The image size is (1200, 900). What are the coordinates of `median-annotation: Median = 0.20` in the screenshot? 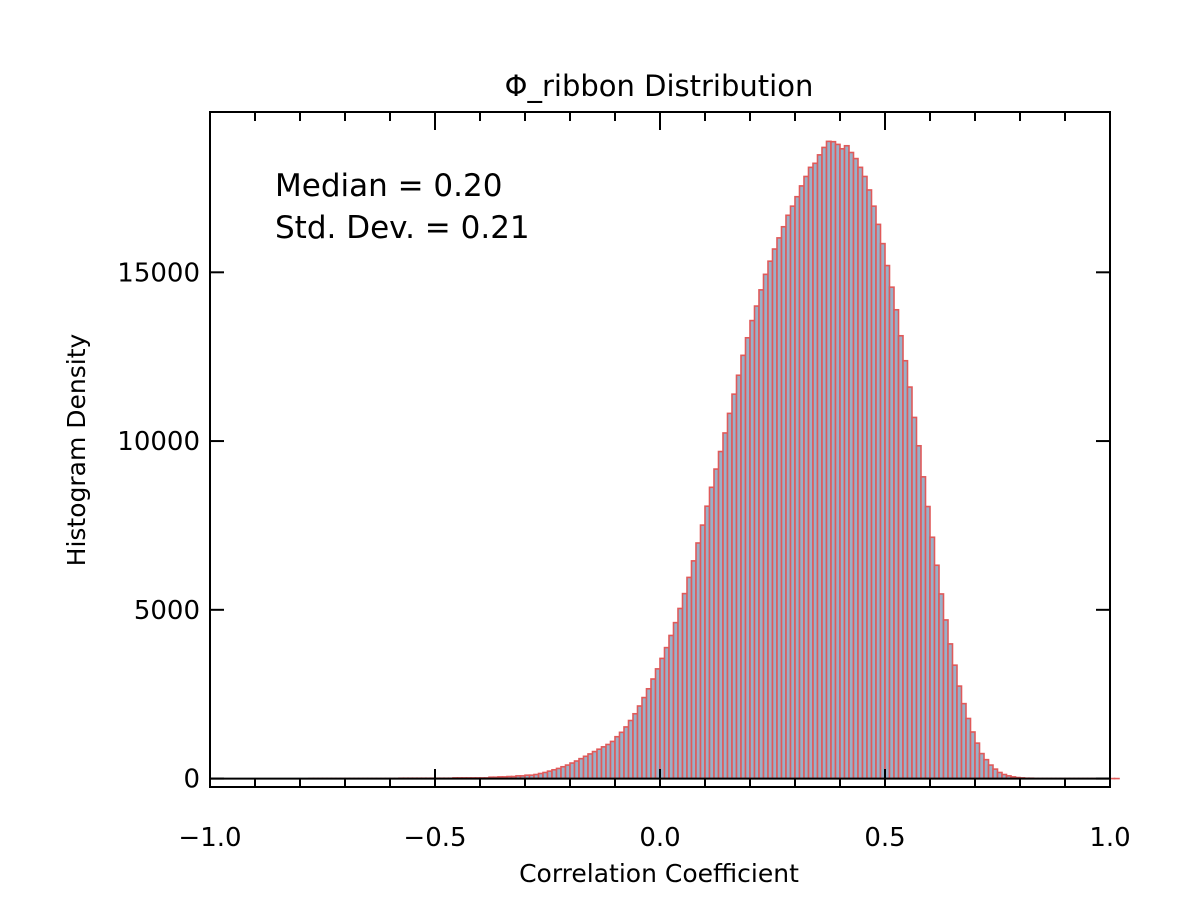 It's located at (388, 186).